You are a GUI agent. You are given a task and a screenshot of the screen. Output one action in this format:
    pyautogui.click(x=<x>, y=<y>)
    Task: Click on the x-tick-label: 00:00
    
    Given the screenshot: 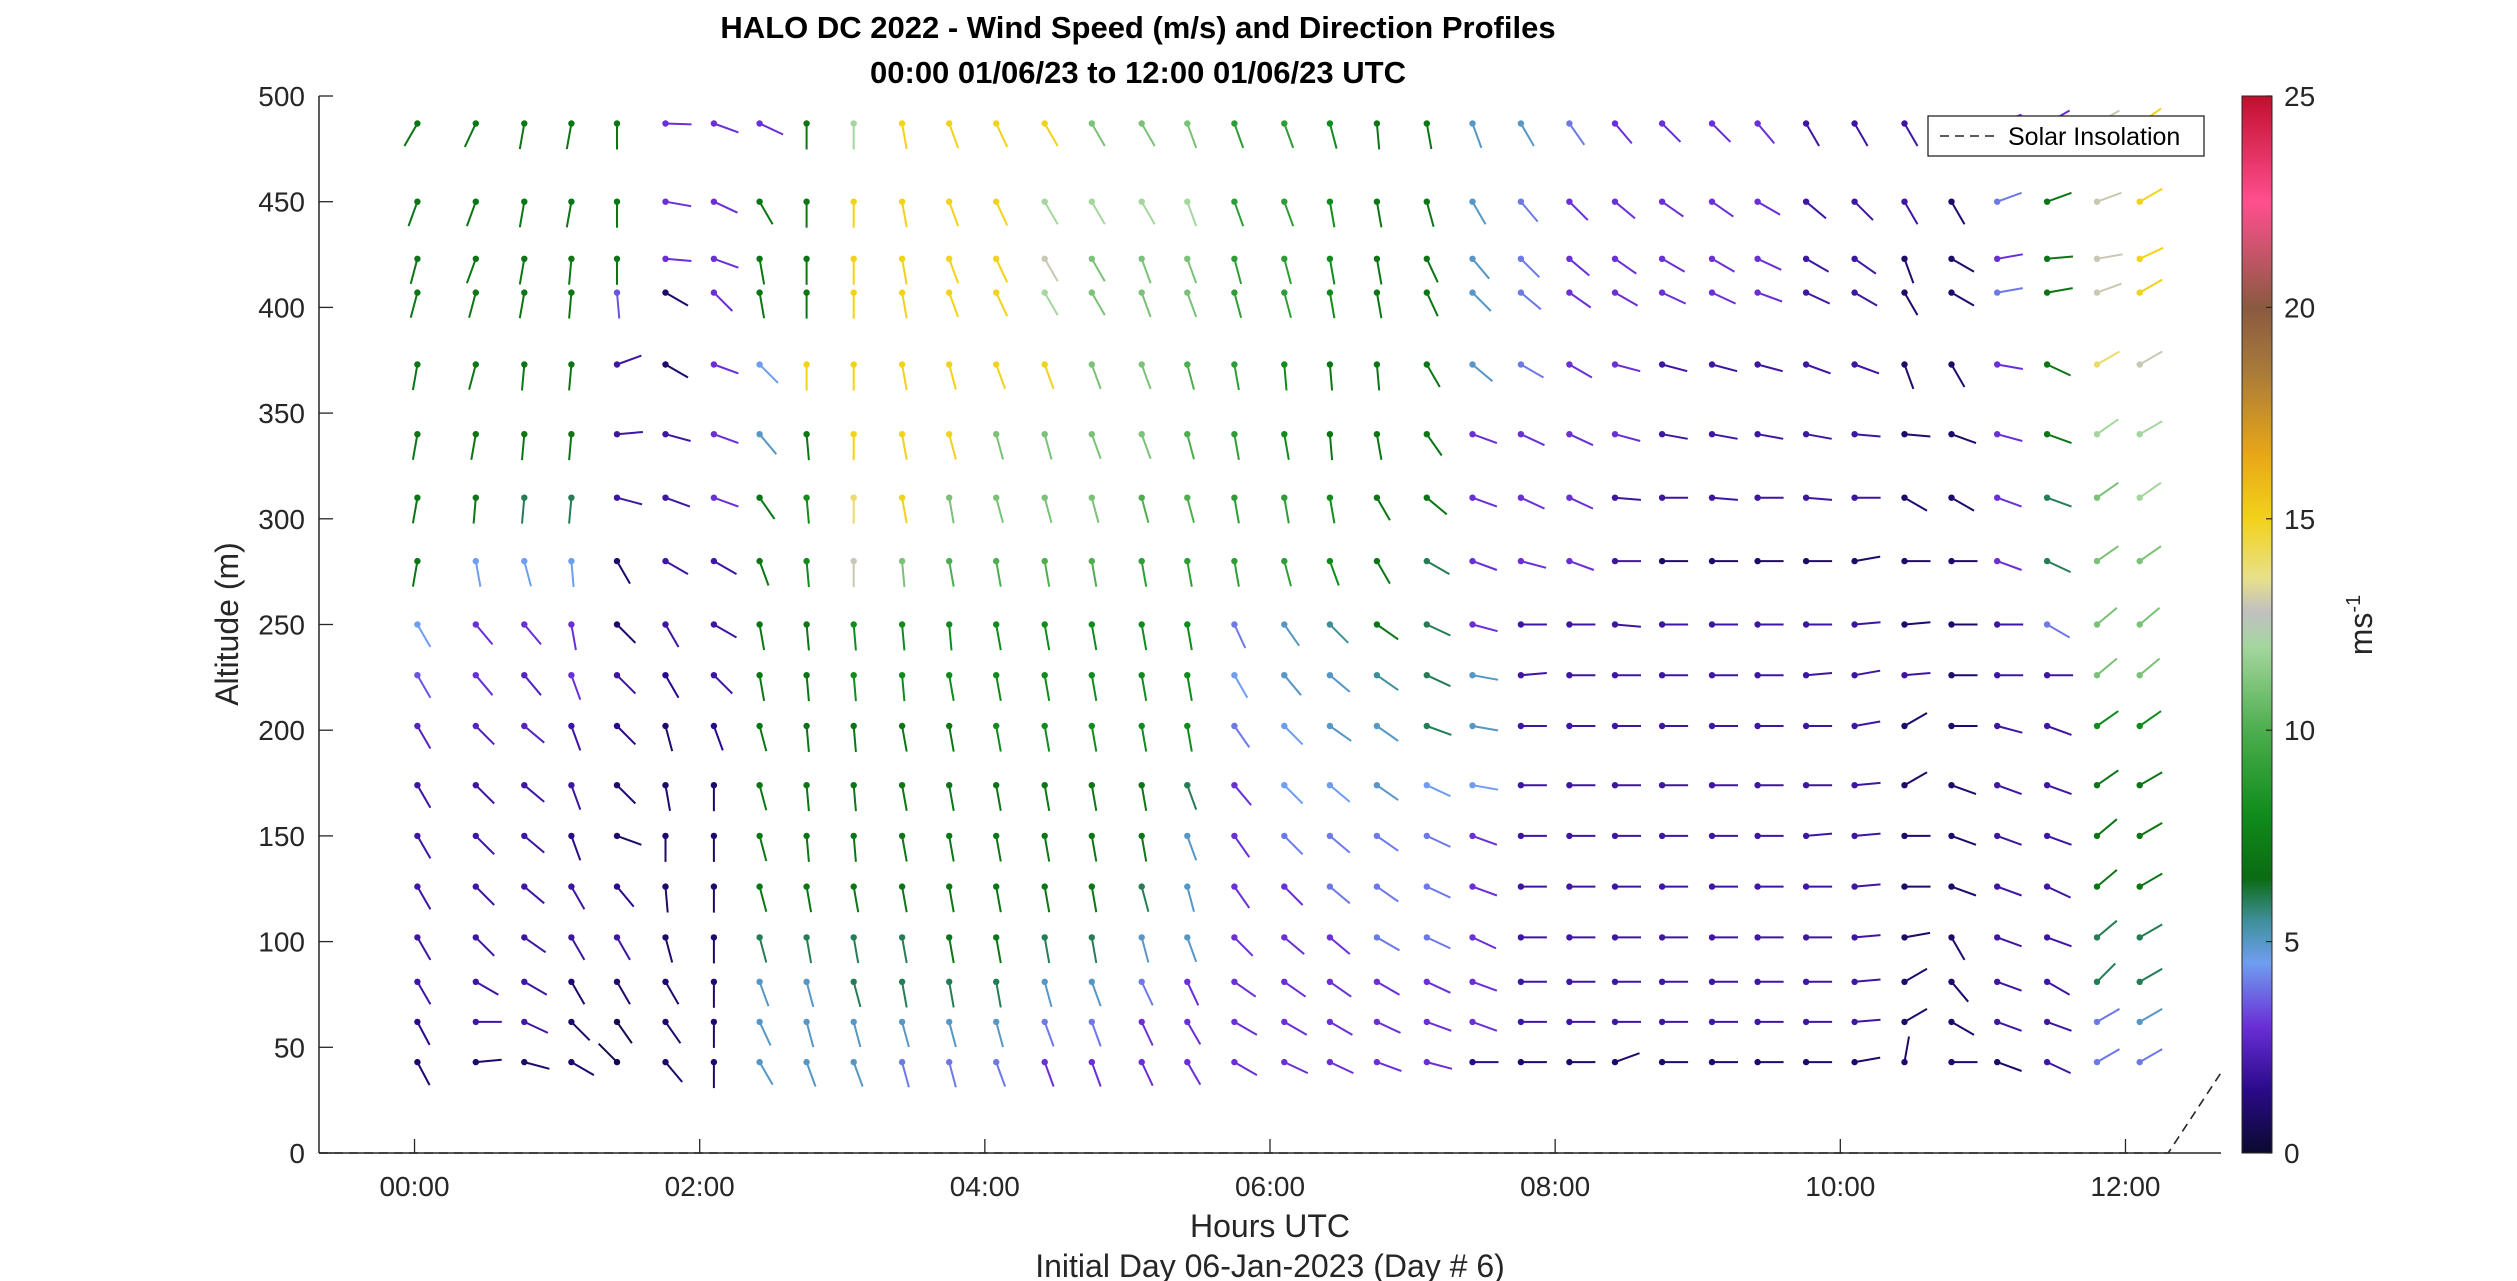 What is the action you would take?
    pyautogui.click(x=414, y=1186)
    